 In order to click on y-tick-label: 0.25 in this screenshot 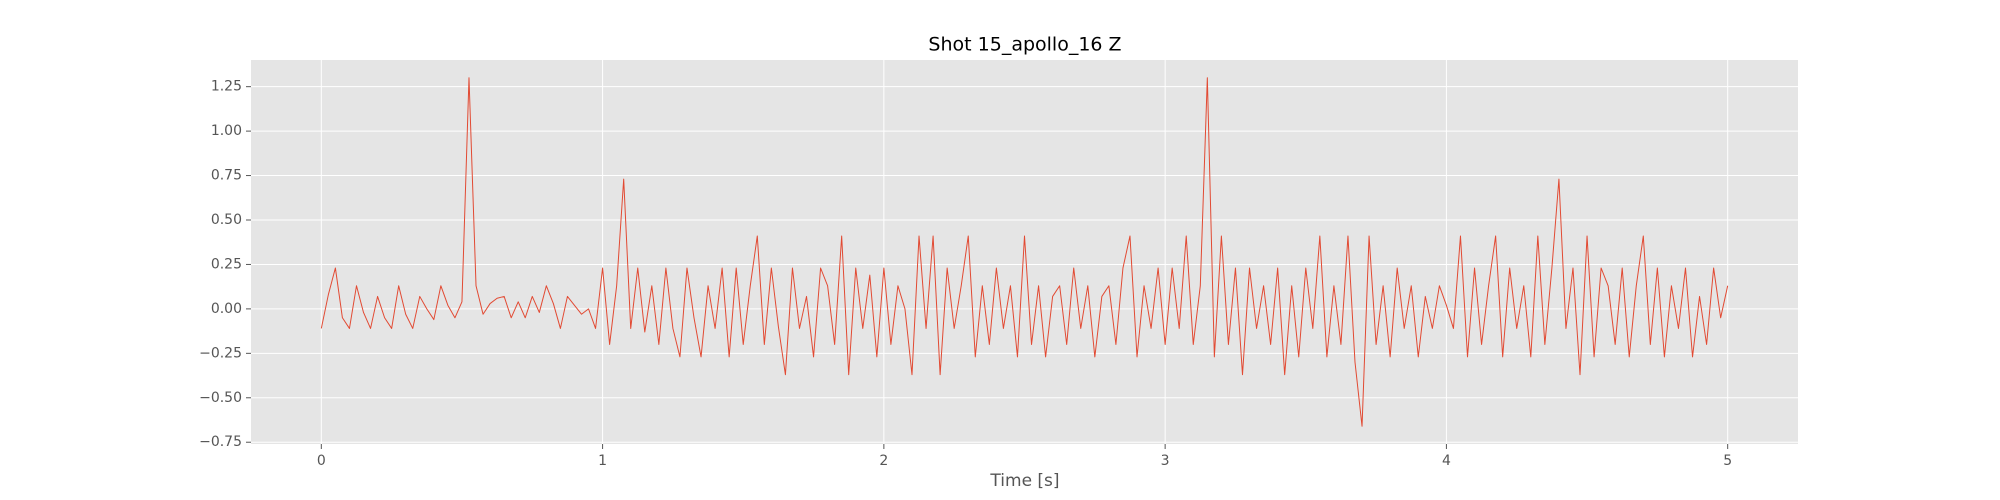, I will do `click(226, 264)`.